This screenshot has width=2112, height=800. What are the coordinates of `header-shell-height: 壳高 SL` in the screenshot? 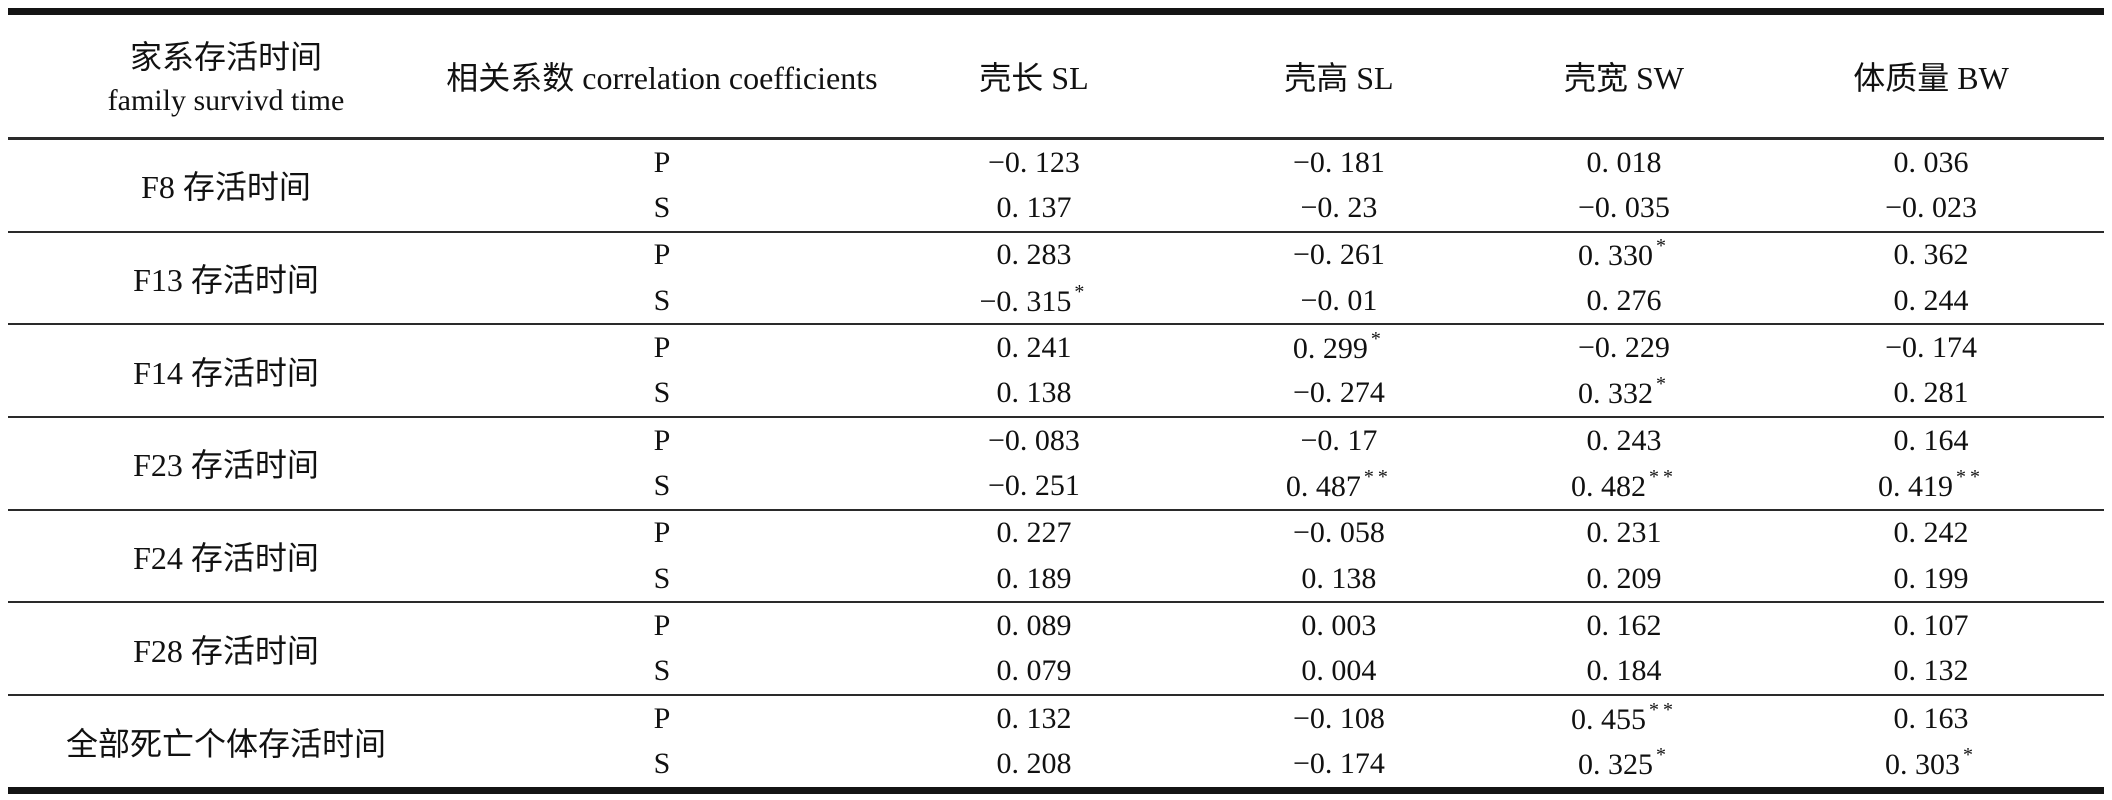 It's located at (1339, 78).